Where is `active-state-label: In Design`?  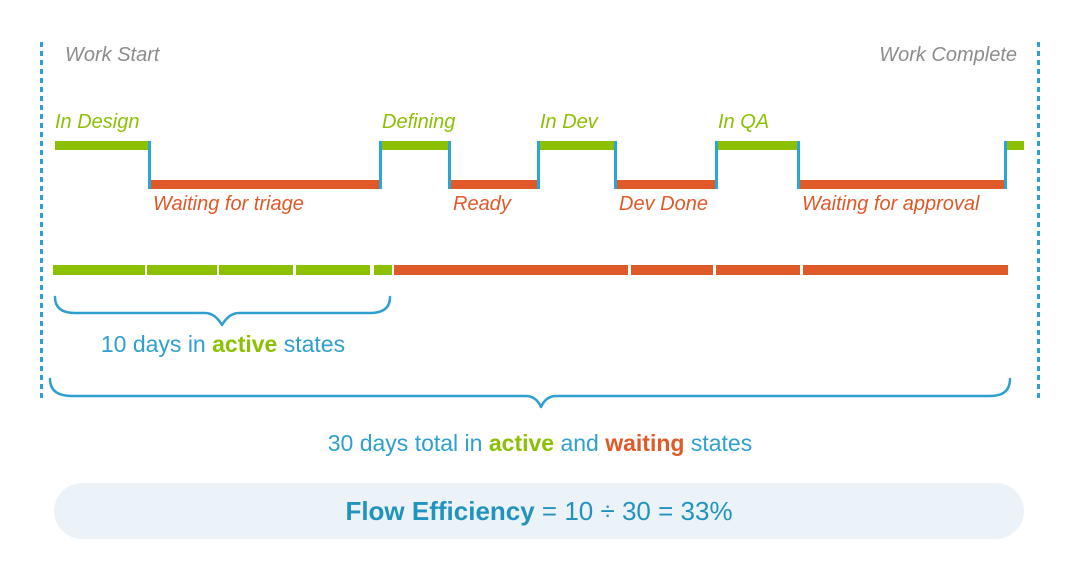 active-state-label: In Design is located at coordinates (97, 122).